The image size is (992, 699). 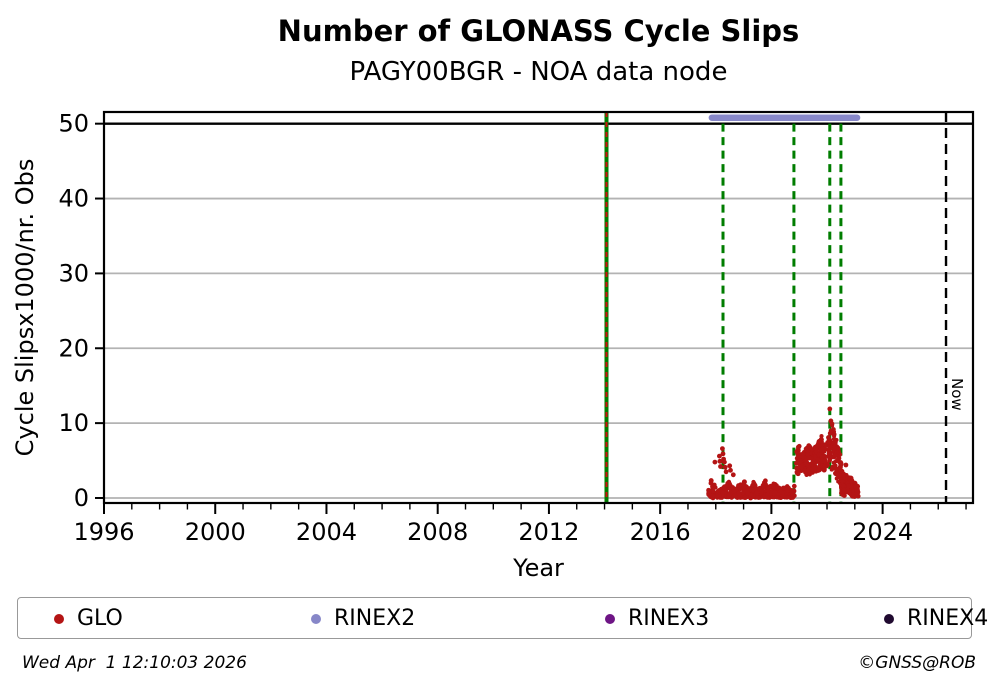 What do you see at coordinates (548, 532) in the screenshot?
I see `x-tick-label: 2012` at bounding box center [548, 532].